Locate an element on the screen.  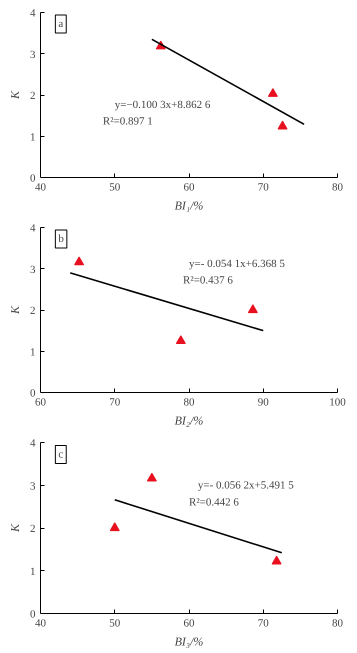
annotation: c is located at coordinates (61, 454).